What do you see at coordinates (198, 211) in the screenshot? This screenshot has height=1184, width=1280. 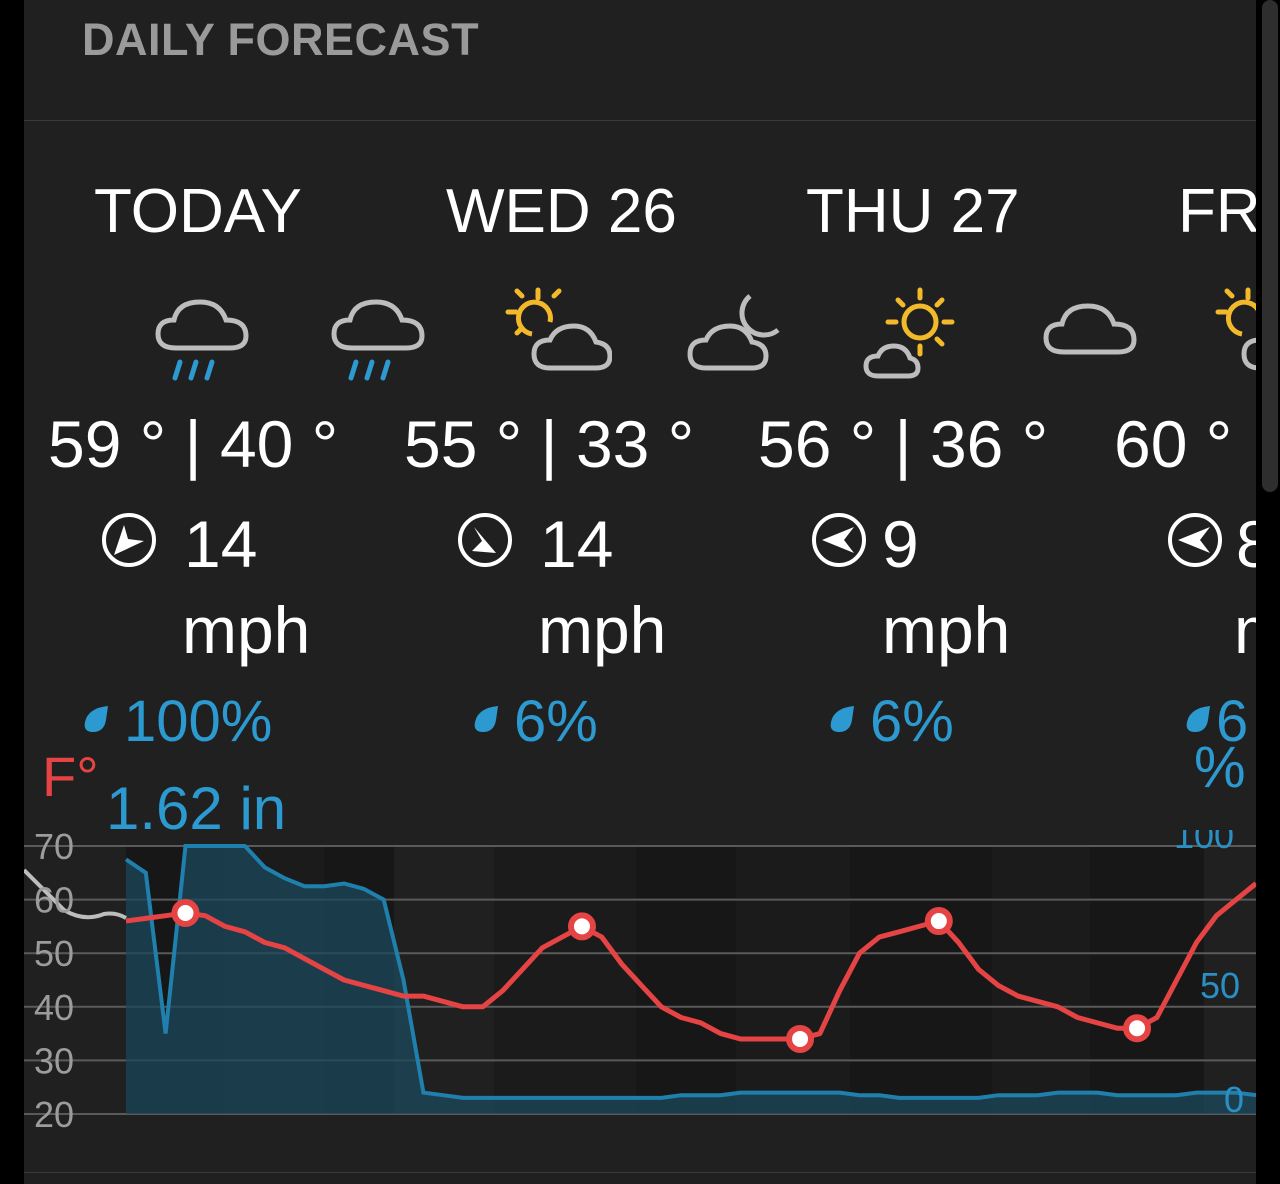 I see `day-label-today: TODAY` at bounding box center [198, 211].